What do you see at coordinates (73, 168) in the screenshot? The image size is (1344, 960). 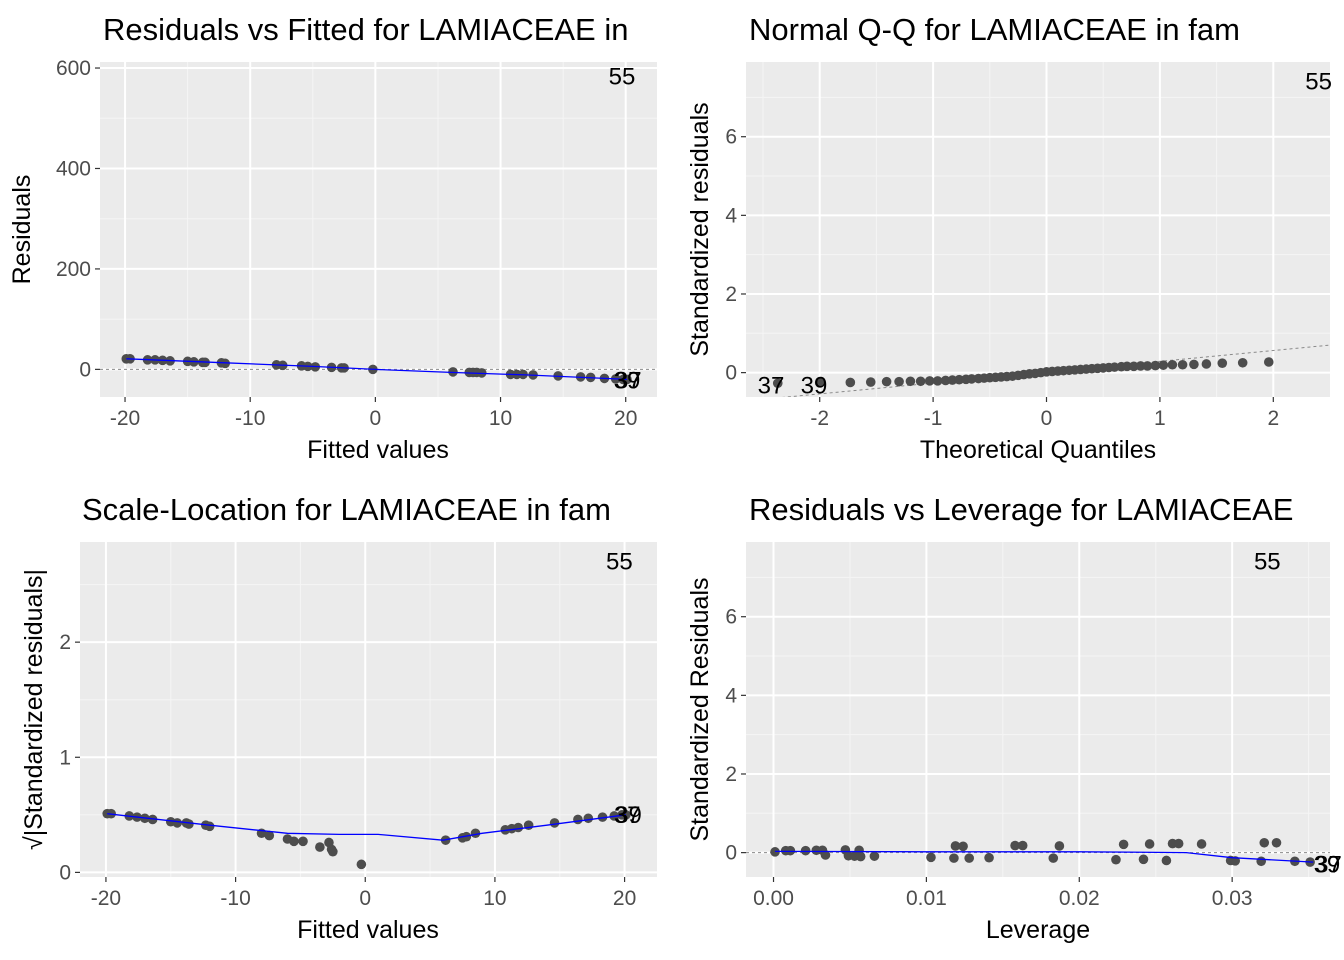 I see `y-tick-label: 400` at bounding box center [73, 168].